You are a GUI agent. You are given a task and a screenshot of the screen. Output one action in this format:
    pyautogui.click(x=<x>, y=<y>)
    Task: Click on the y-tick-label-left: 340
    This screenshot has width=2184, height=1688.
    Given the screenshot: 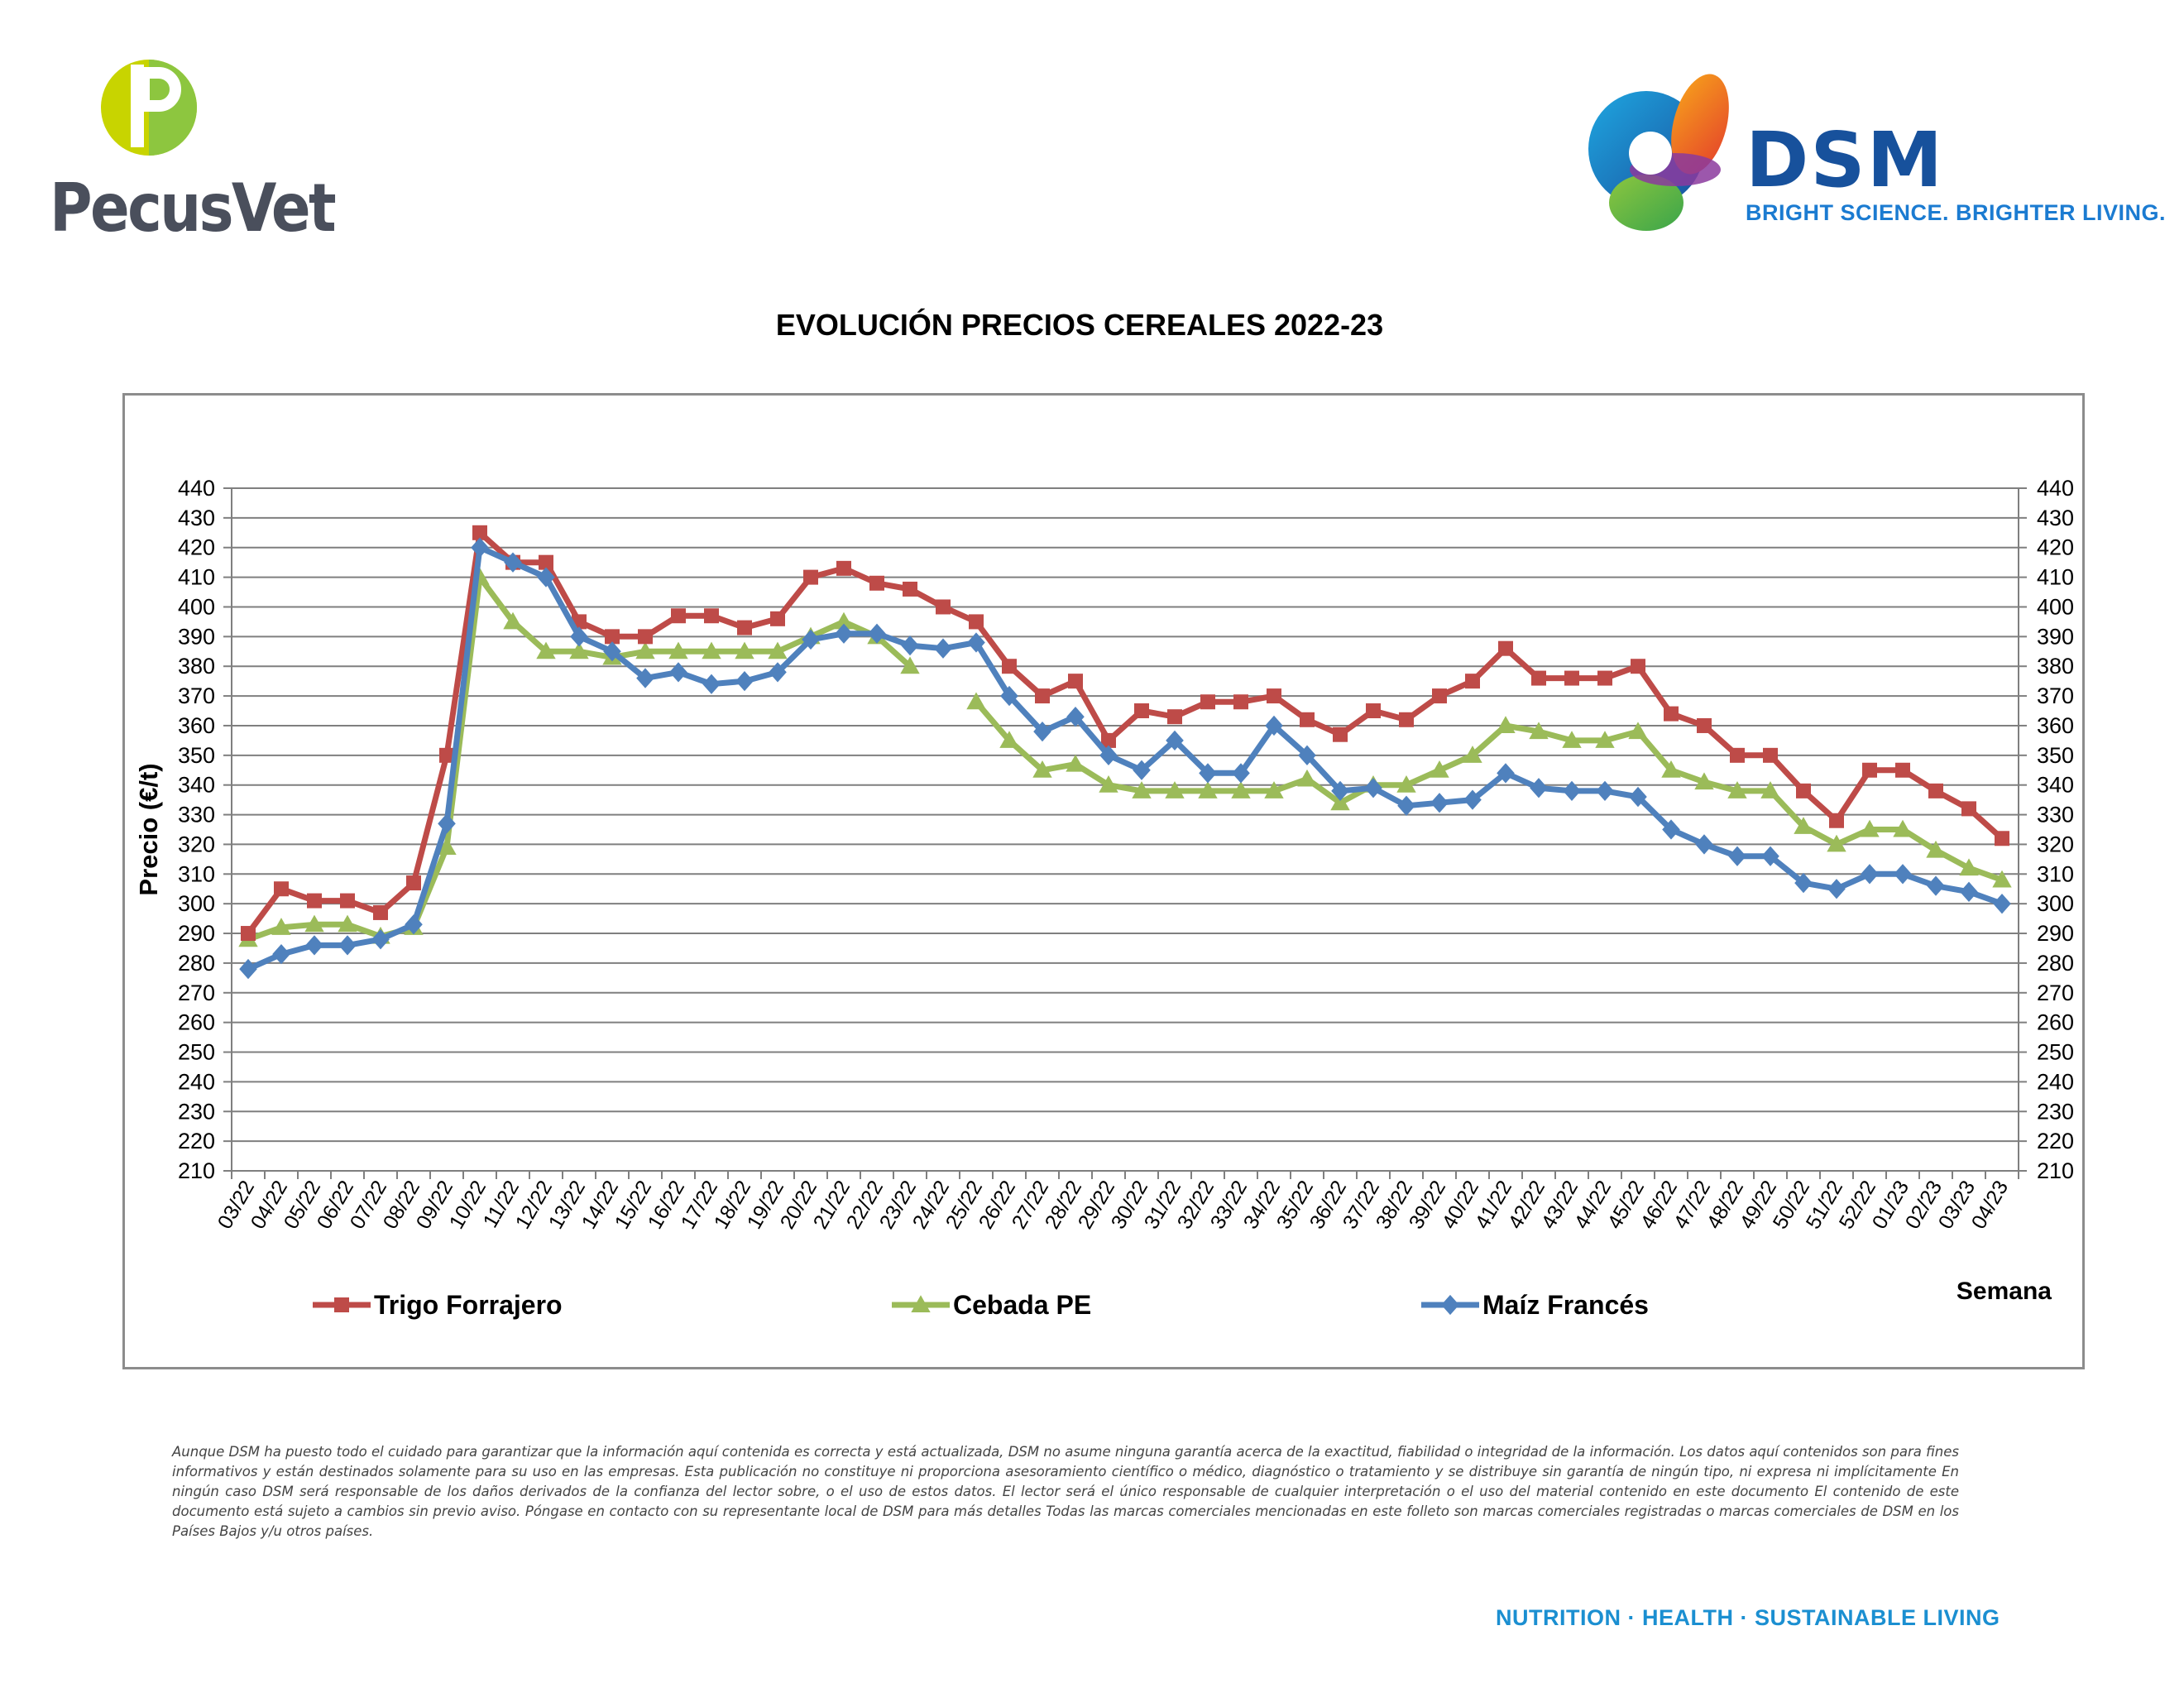 What is the action you would take?
    pyautogui.click(x=196, y=785)
    